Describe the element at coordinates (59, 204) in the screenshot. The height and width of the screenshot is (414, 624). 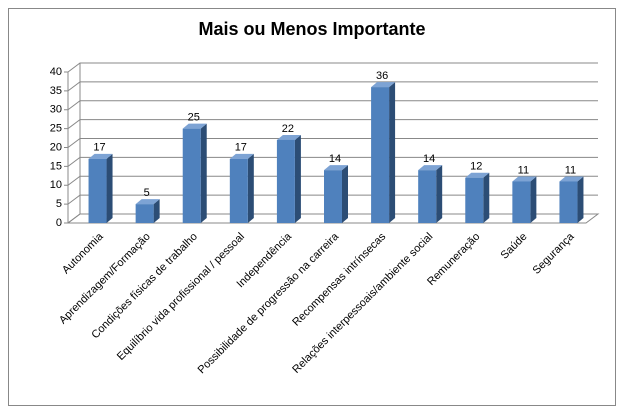
I see `y-tick-label: 5` at that location.